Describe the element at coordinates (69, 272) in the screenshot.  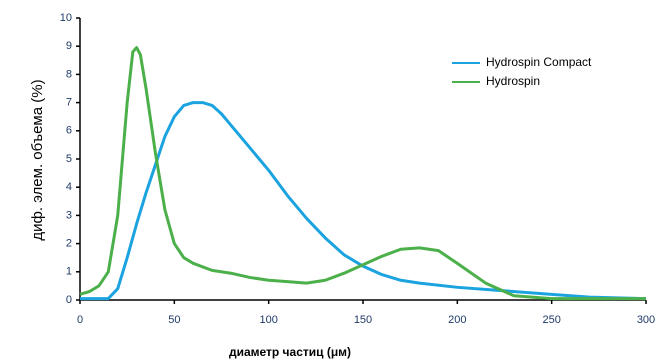
I see `y-tick-label: 1` at that location.